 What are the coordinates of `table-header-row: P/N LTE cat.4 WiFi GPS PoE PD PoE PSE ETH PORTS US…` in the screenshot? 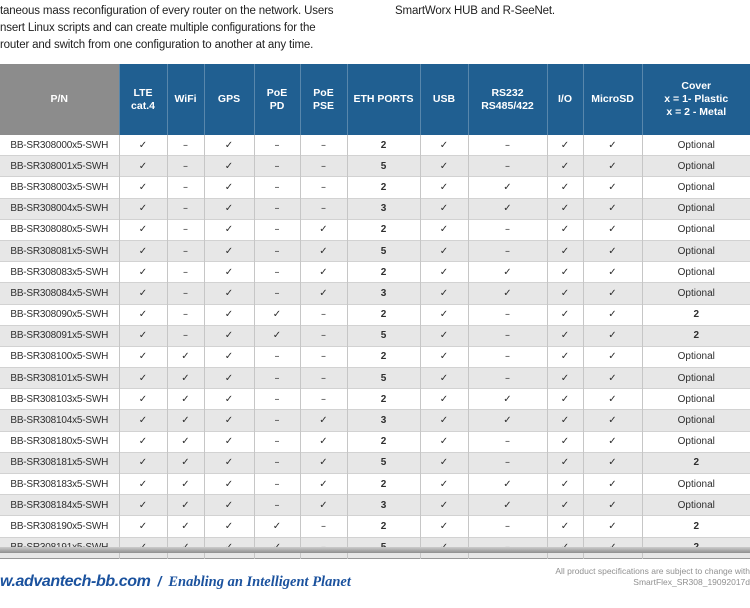 It's located at (375, 99).